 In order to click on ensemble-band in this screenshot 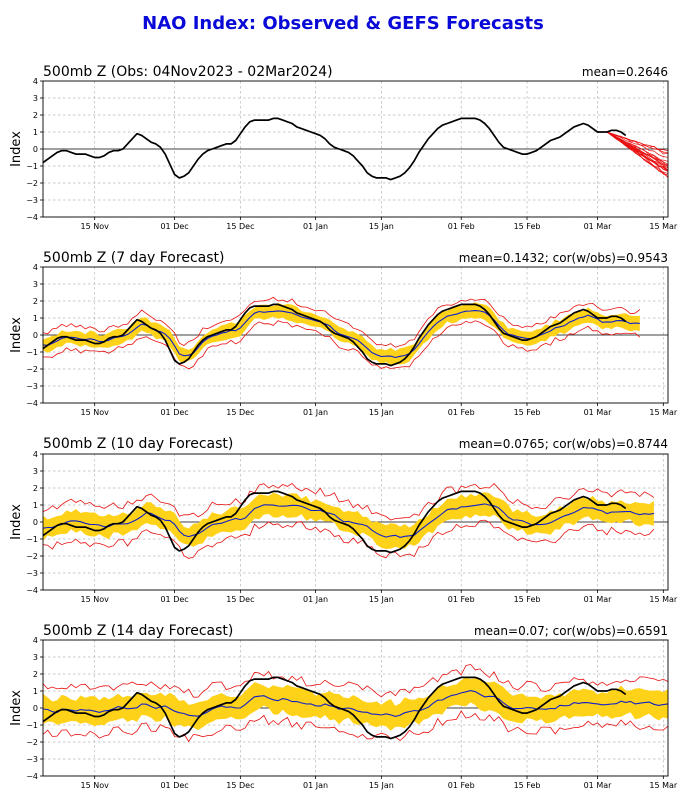, I will do `click(341, 333)`.